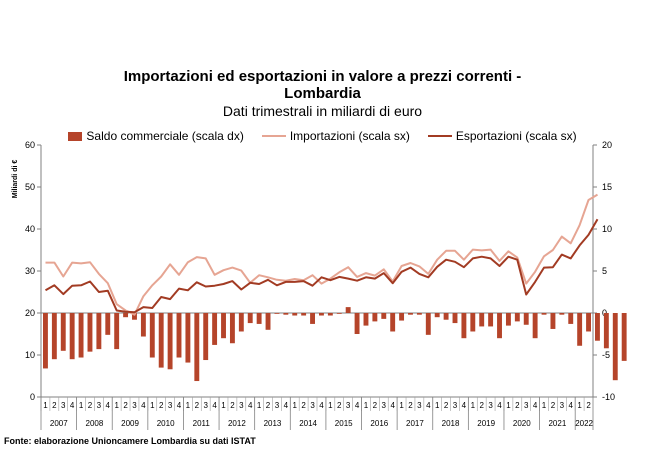  I want to click on y-left-tick-label: 60, so click(30, 145).